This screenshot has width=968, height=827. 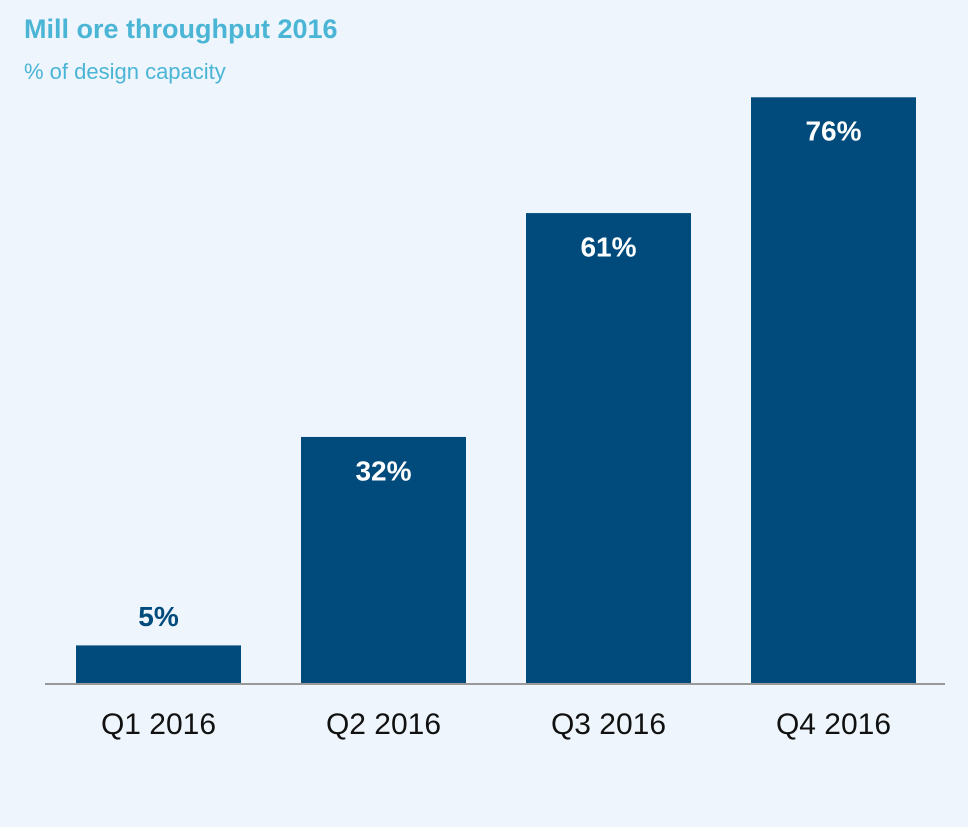 What do you see at coordinates (383, 724) in the screenshot?
I see `x-tick-label: Q2 2016` at bounding box center [383, 724].